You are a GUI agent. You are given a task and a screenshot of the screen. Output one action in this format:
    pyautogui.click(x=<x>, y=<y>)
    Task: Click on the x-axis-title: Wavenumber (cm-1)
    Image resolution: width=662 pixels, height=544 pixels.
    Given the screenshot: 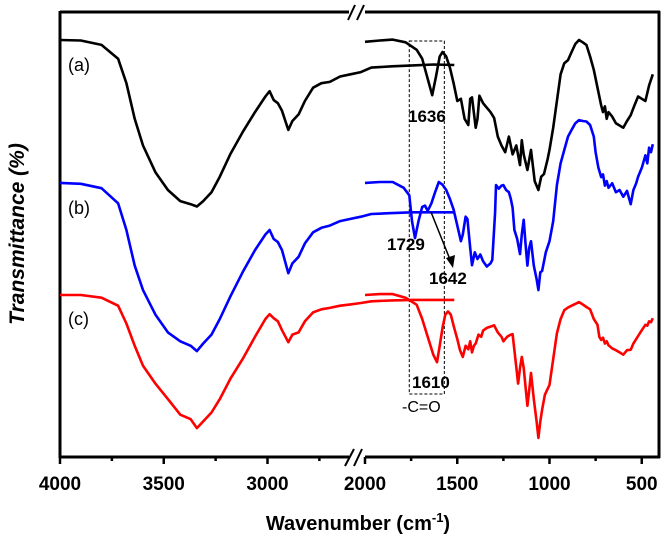 What is the action you would take?
    pyautogui.click(x=358, y=522)
    